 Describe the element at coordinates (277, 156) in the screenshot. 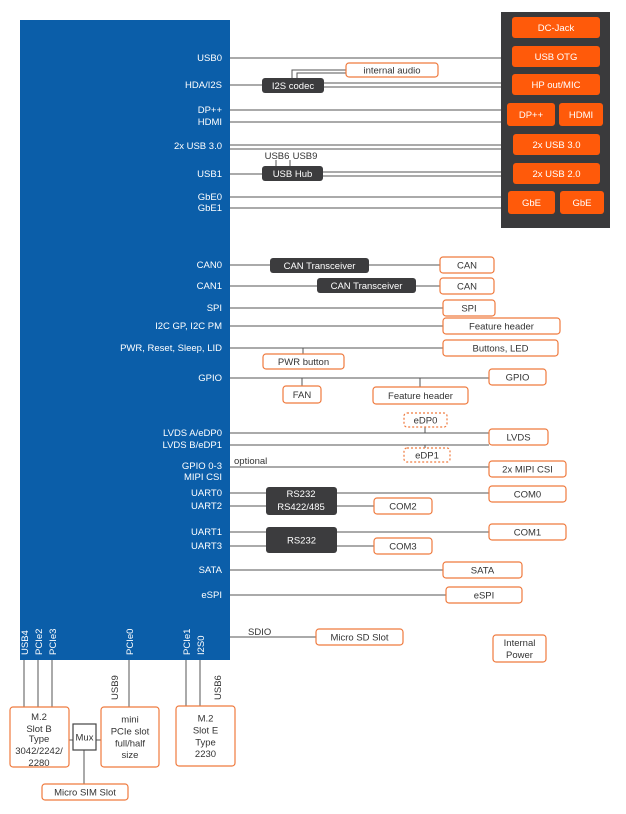

I see `usb6-hub-label: USB6` at that location.